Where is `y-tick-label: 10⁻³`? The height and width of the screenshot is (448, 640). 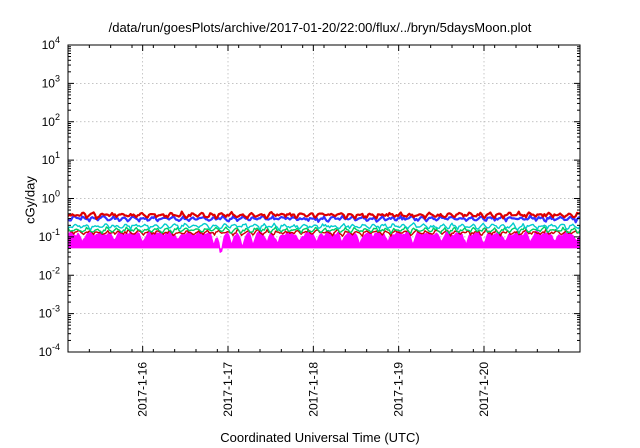
y-tick-label: 10⁻³ is located at coordinates (49, 312).